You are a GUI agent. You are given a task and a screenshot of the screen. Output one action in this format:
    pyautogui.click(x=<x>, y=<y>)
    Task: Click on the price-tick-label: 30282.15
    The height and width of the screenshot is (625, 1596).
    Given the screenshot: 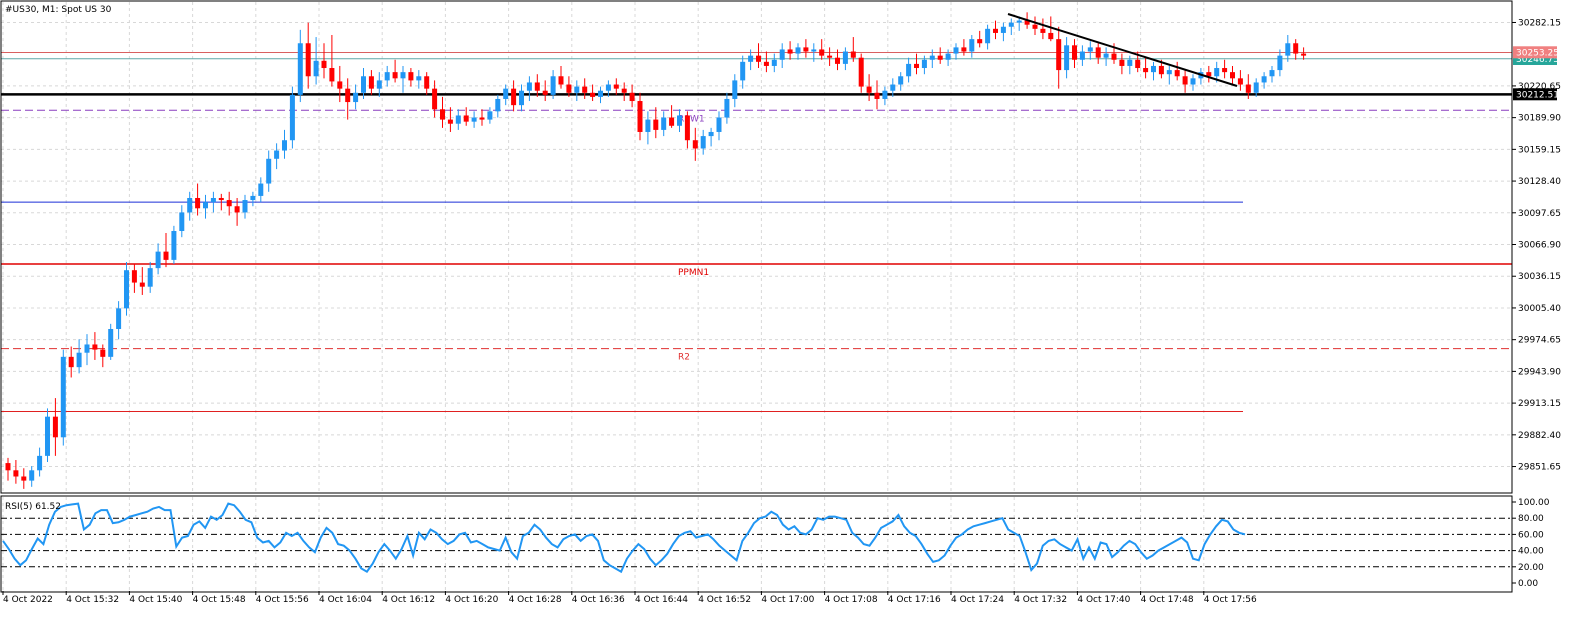 What is the action you would take?
    pyautogui.click(x=1539, y=23)
    